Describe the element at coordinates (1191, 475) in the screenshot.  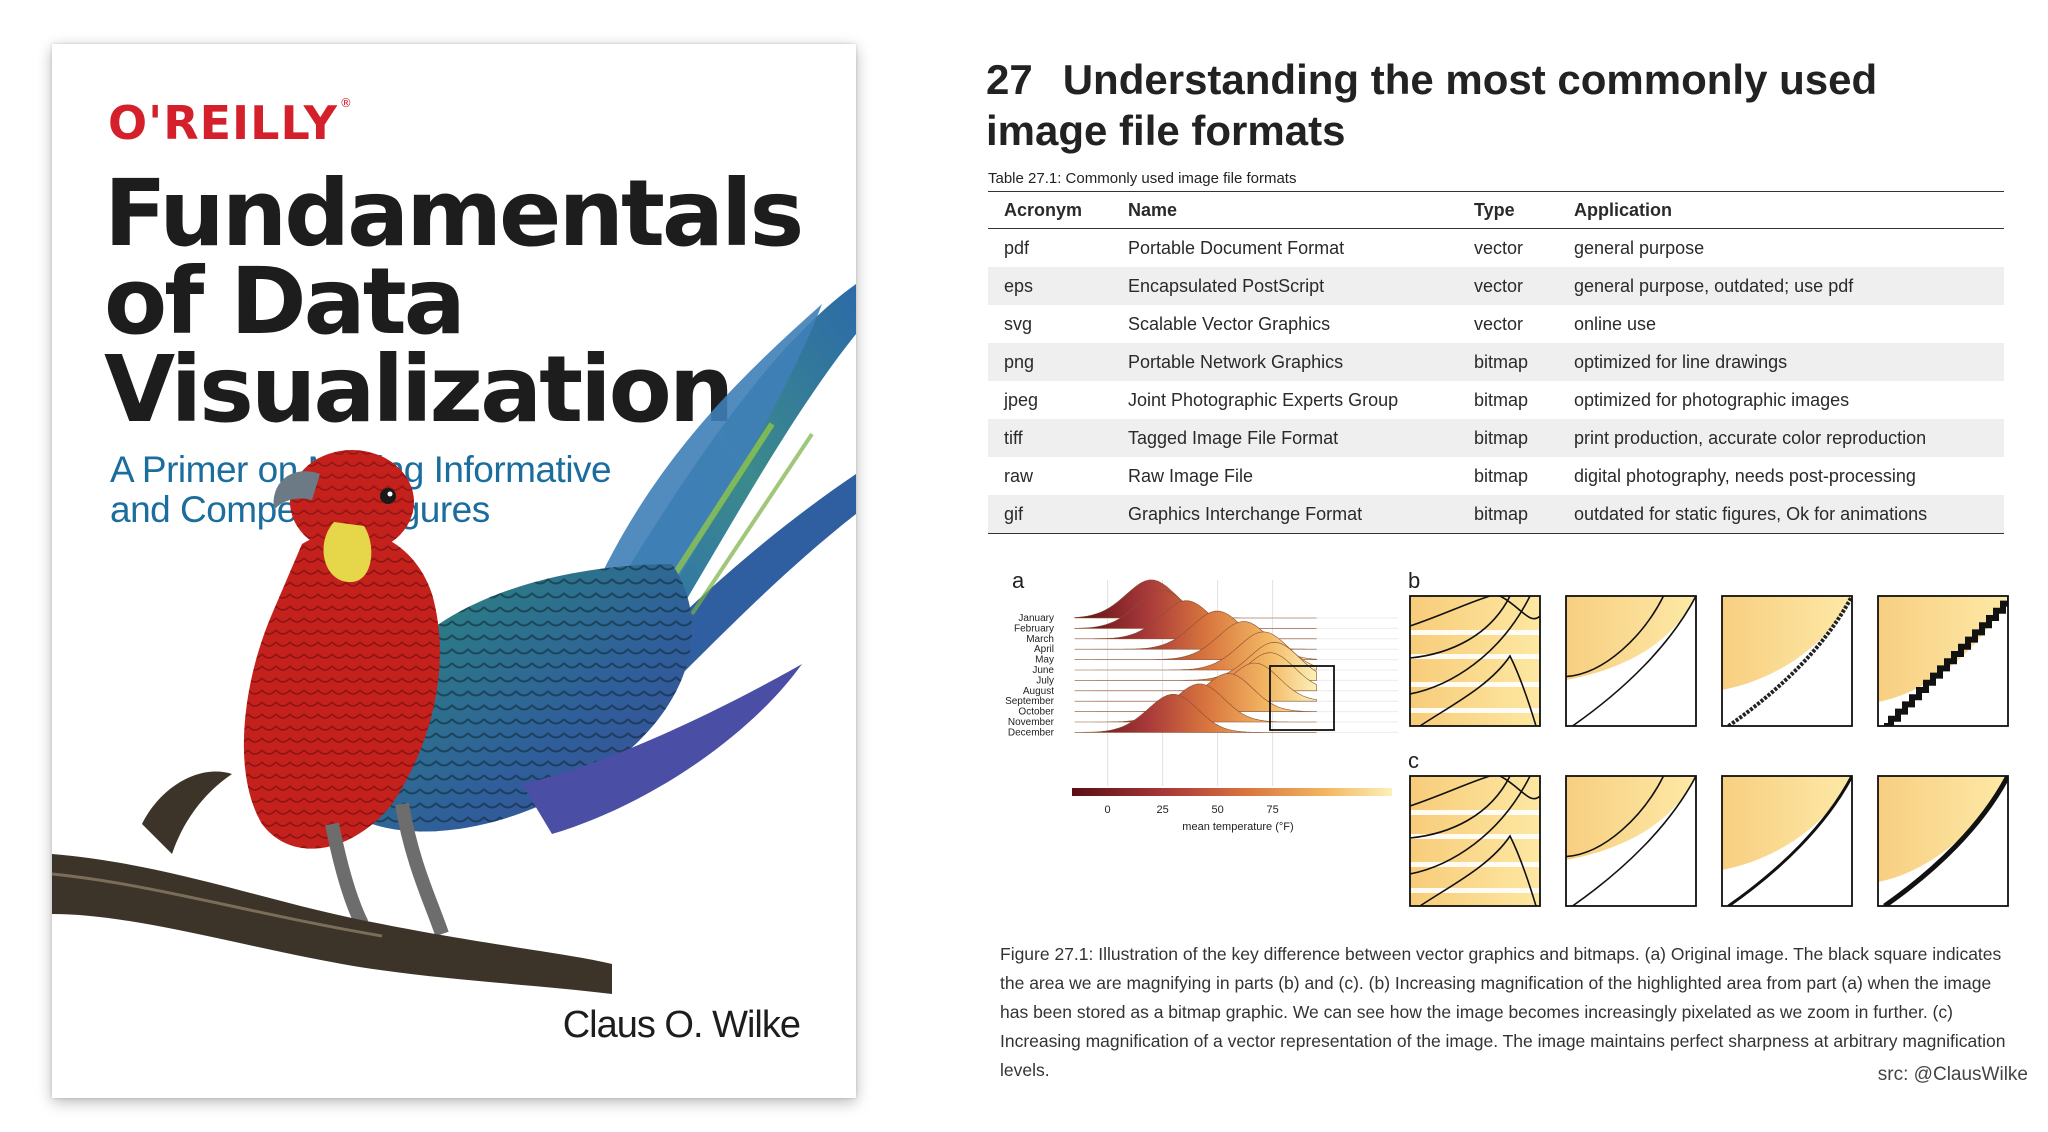
I see `name-cell: Raw Image File` at that location.